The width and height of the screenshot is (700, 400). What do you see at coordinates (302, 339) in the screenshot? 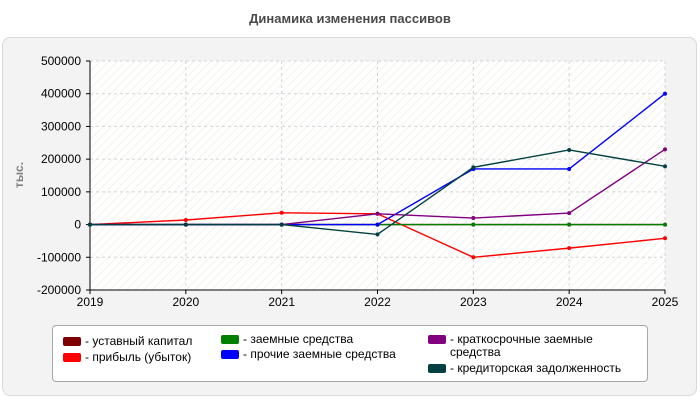
I see `legend-label: заемные средства` at bounding box center [302, 339].